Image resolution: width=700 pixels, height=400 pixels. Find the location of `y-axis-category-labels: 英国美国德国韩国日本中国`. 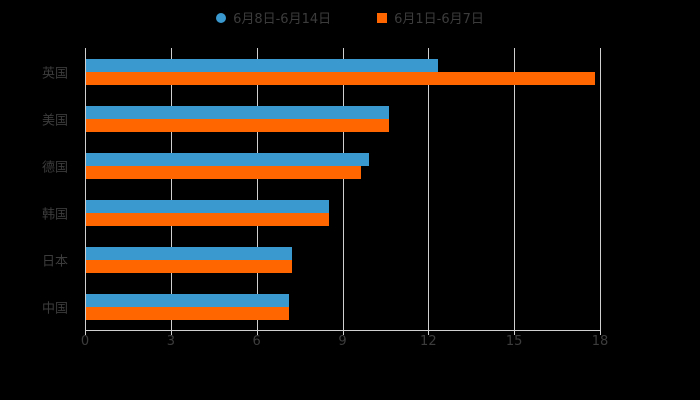

y-axis-category-labels: 英国美国德国韩国日本中国 is located at coordinates (39, 189).